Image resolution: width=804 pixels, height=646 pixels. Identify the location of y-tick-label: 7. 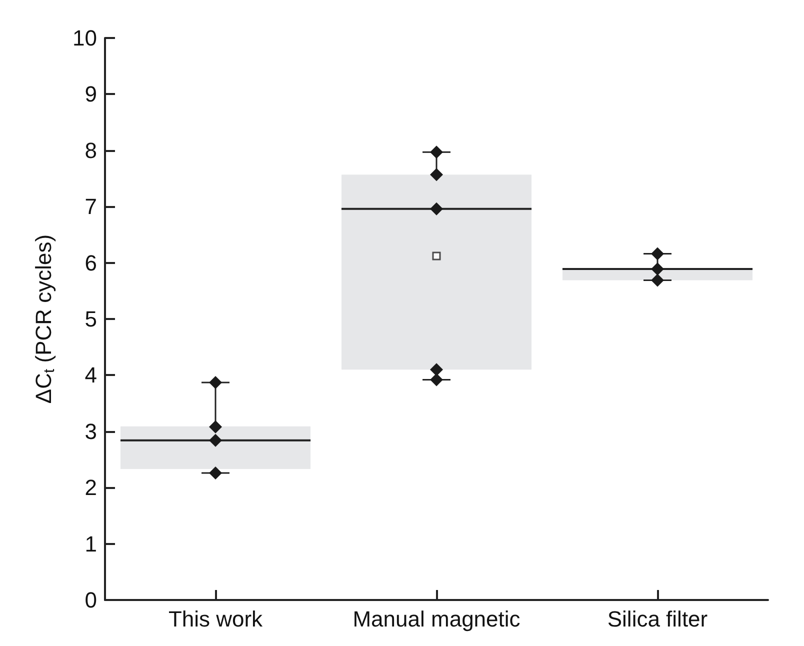
(90, 207).